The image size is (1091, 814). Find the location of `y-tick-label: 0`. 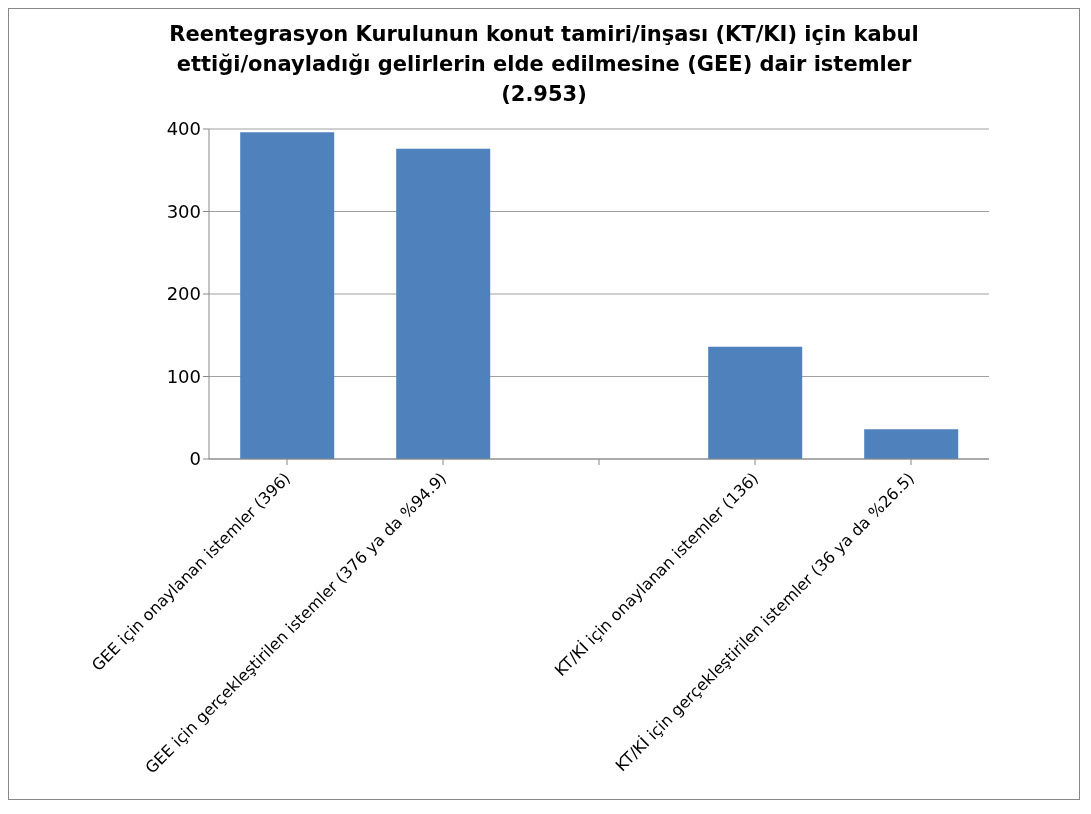

y-tick-label: 0 is located at coordinates (195, 459).